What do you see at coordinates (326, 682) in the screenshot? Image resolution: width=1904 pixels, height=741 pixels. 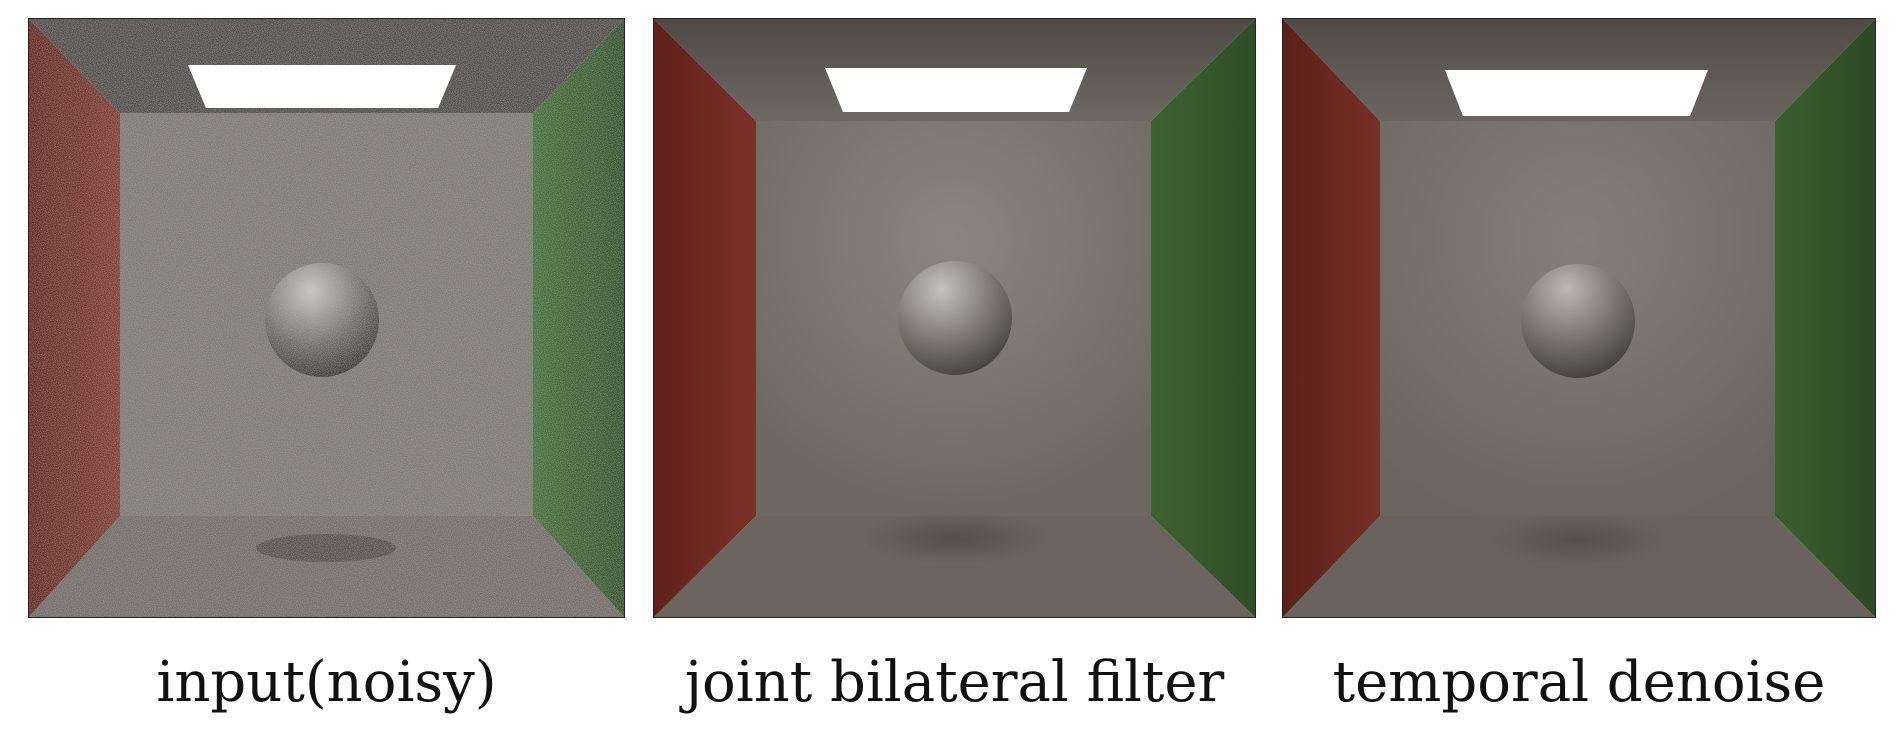 I see `caption-input-noisy: input(noisy)` at bounding box center [326, 682].